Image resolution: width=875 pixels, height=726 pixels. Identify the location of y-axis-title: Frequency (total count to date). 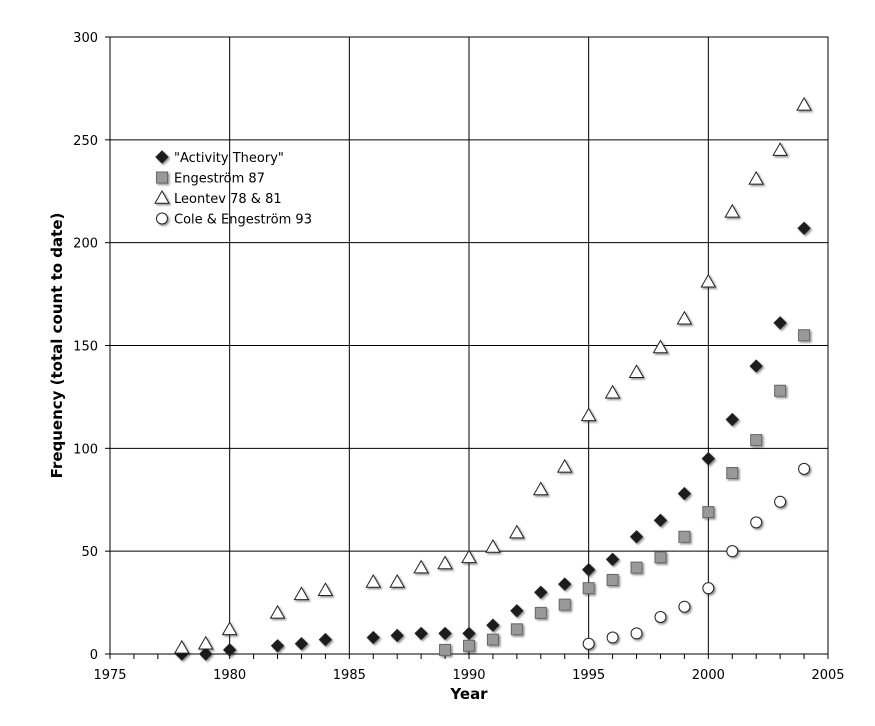
(57, 346).